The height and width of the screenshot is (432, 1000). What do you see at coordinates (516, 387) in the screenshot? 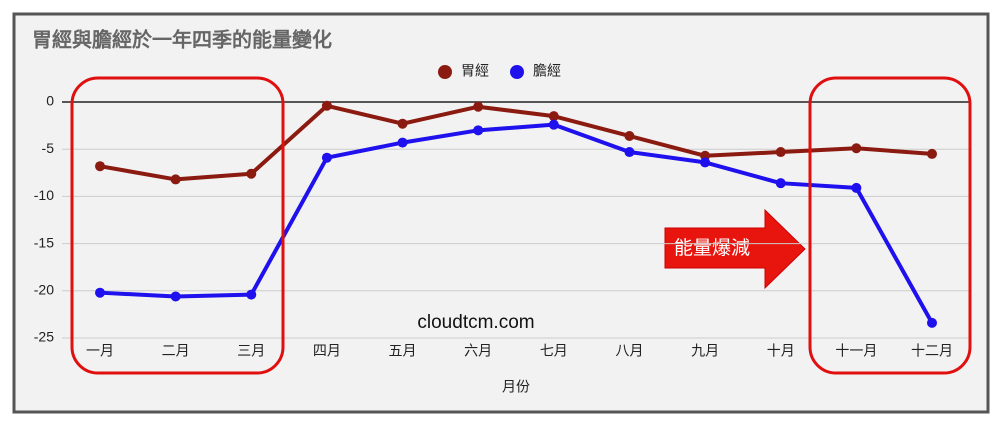
I see `x-axis-label: 月份` at bounding box center [516, 387].